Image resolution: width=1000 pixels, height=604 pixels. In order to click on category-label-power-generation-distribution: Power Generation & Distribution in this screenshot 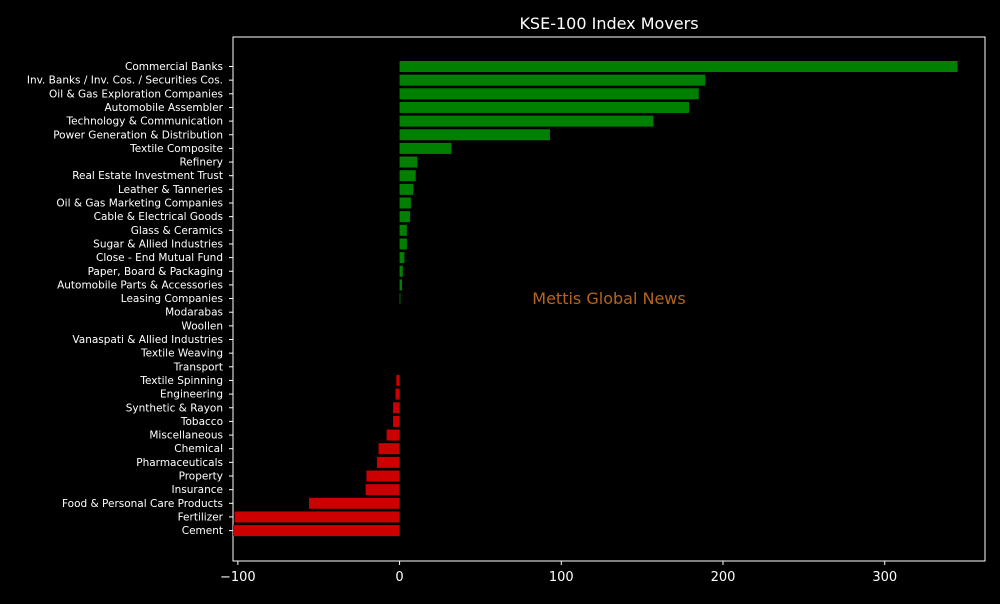, I will do `click(138, 135)`.